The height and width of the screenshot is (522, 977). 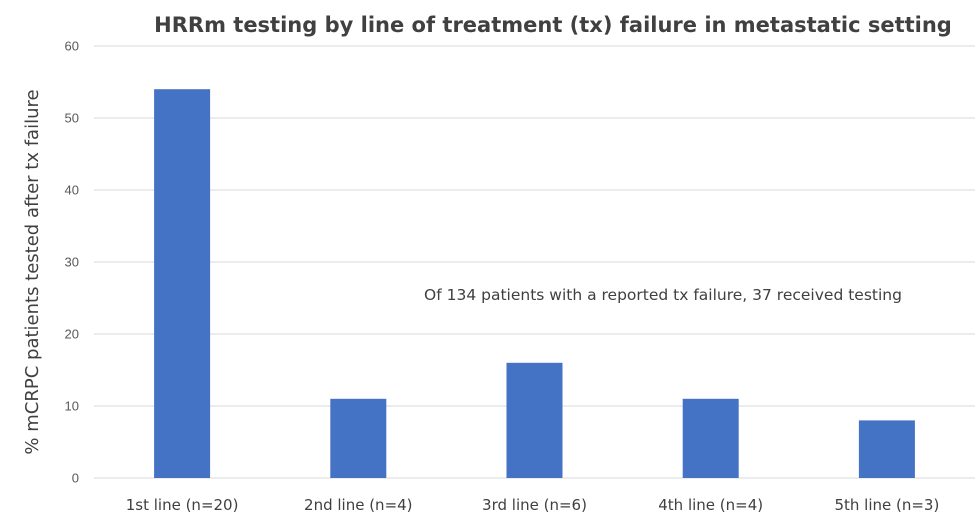 What do you see at coordinates (710, 505) in the screenshot?
I see `x-tick-label: 4th line (n=4)` at bounding box center [710, 505].